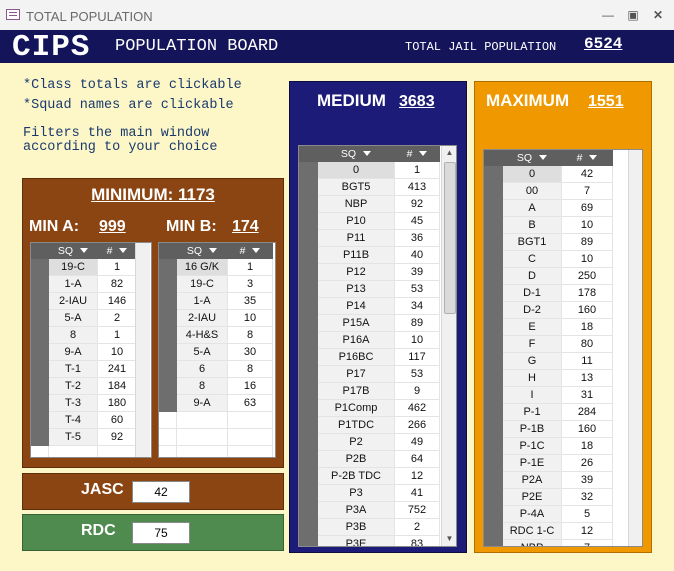  Describe the element at coordinates (548, 378) in the screenshot. I see `table-row: H 13` at that location.